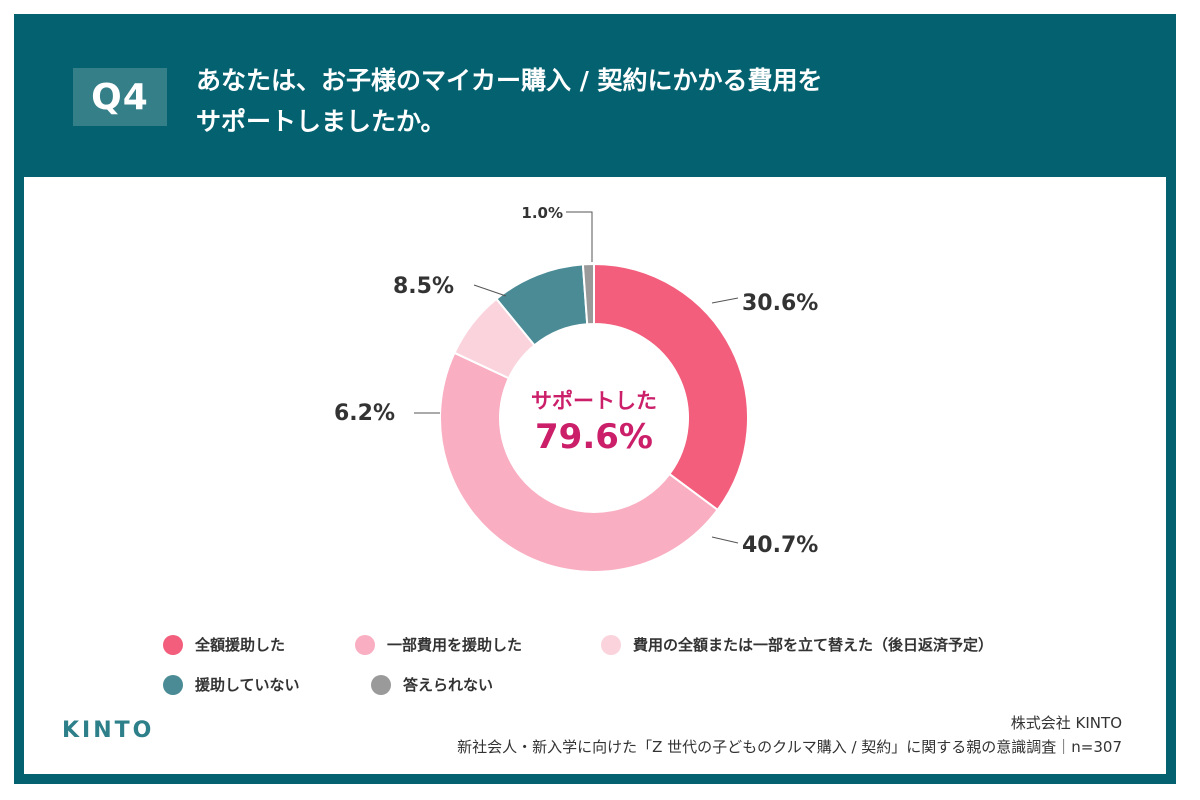  What do you see at coordinates (1066, 723) in the screenshot?
I see `company-name: 株式会社 KINTO` at bounding box center [1066, 723].